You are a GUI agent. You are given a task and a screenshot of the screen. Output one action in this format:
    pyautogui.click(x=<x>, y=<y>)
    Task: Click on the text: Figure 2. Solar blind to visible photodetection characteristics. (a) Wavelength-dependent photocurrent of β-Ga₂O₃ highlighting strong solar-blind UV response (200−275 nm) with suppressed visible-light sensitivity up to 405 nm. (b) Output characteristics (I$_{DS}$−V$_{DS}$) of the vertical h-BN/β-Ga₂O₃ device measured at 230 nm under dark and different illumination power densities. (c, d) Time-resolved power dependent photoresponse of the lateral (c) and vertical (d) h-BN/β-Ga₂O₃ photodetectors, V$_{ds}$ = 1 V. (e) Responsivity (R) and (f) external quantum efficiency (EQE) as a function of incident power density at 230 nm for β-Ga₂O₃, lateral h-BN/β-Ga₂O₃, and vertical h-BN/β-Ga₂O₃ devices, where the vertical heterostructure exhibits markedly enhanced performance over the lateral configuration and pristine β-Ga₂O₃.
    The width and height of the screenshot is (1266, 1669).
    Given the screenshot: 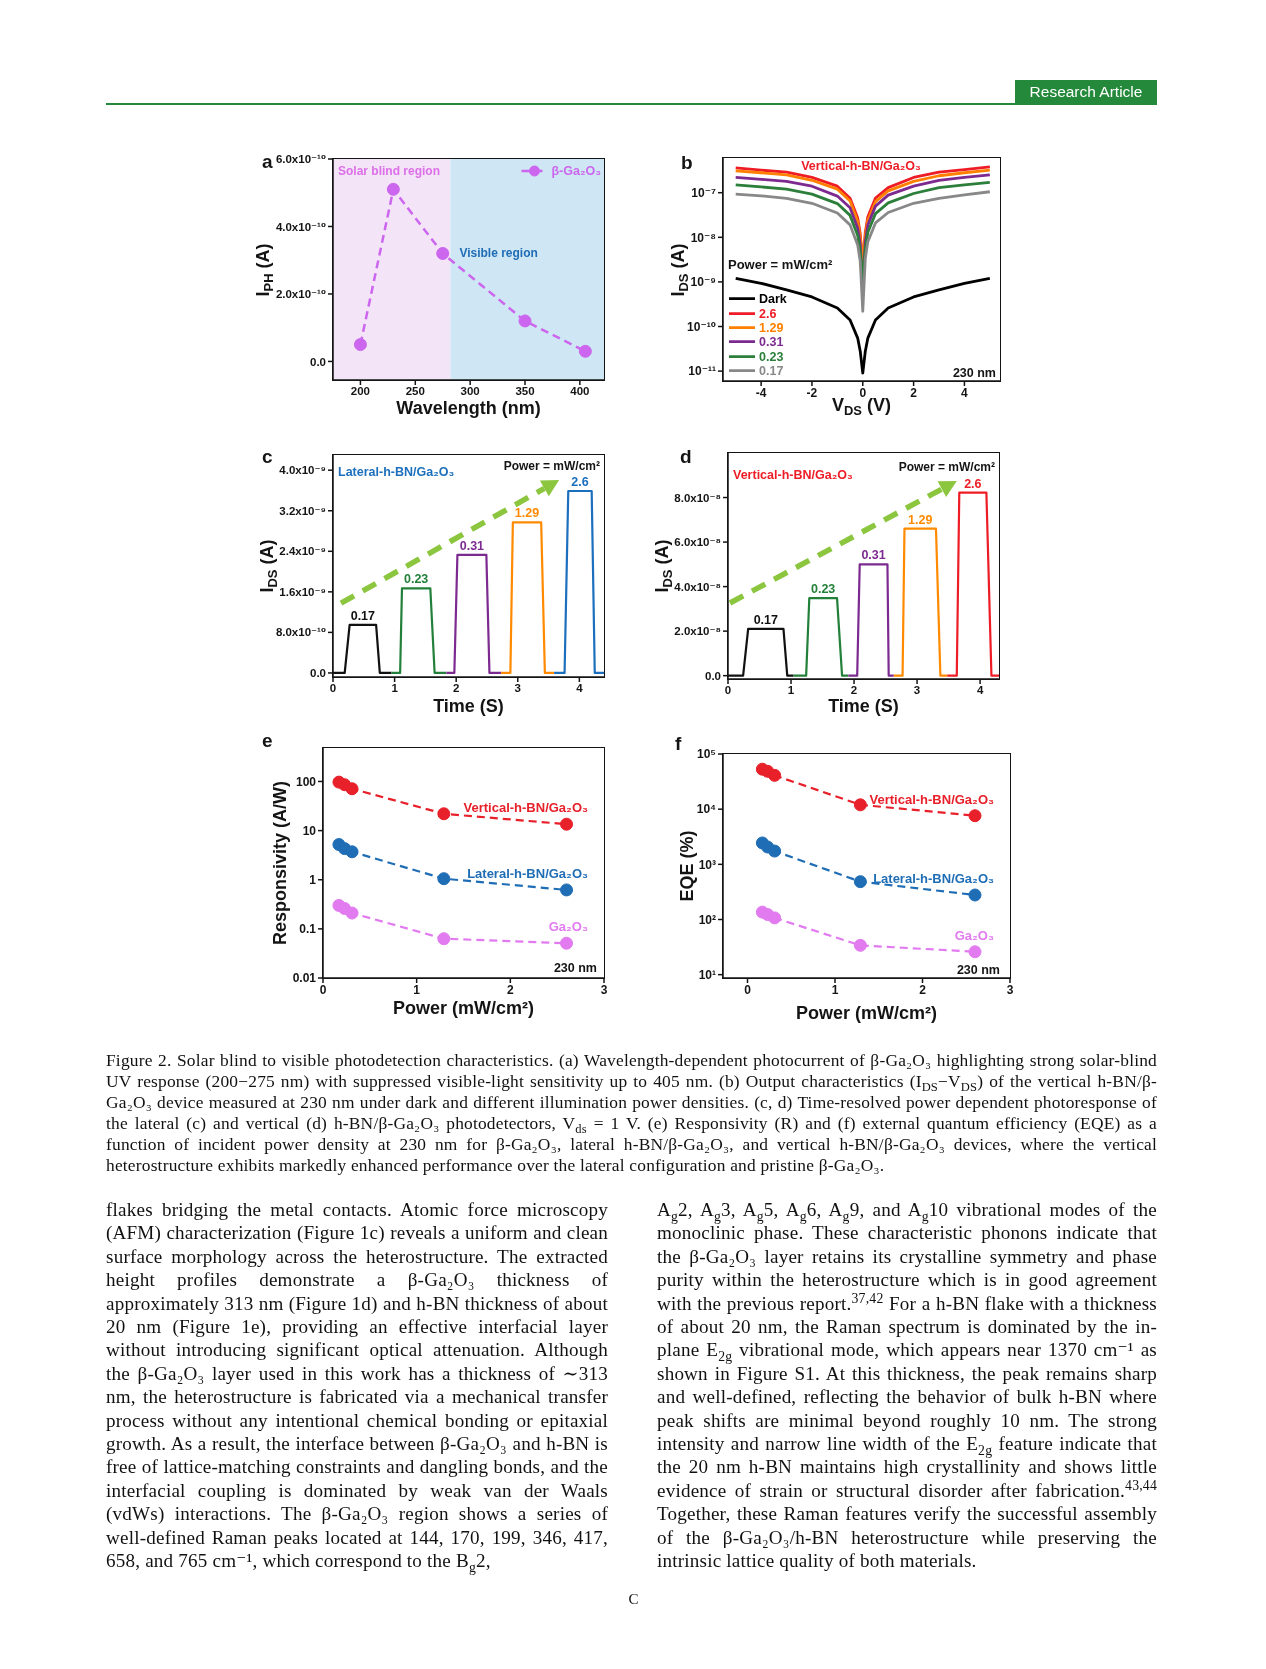 What is the action you would take?
    pyautogui.click(x=631, y=1112)
    